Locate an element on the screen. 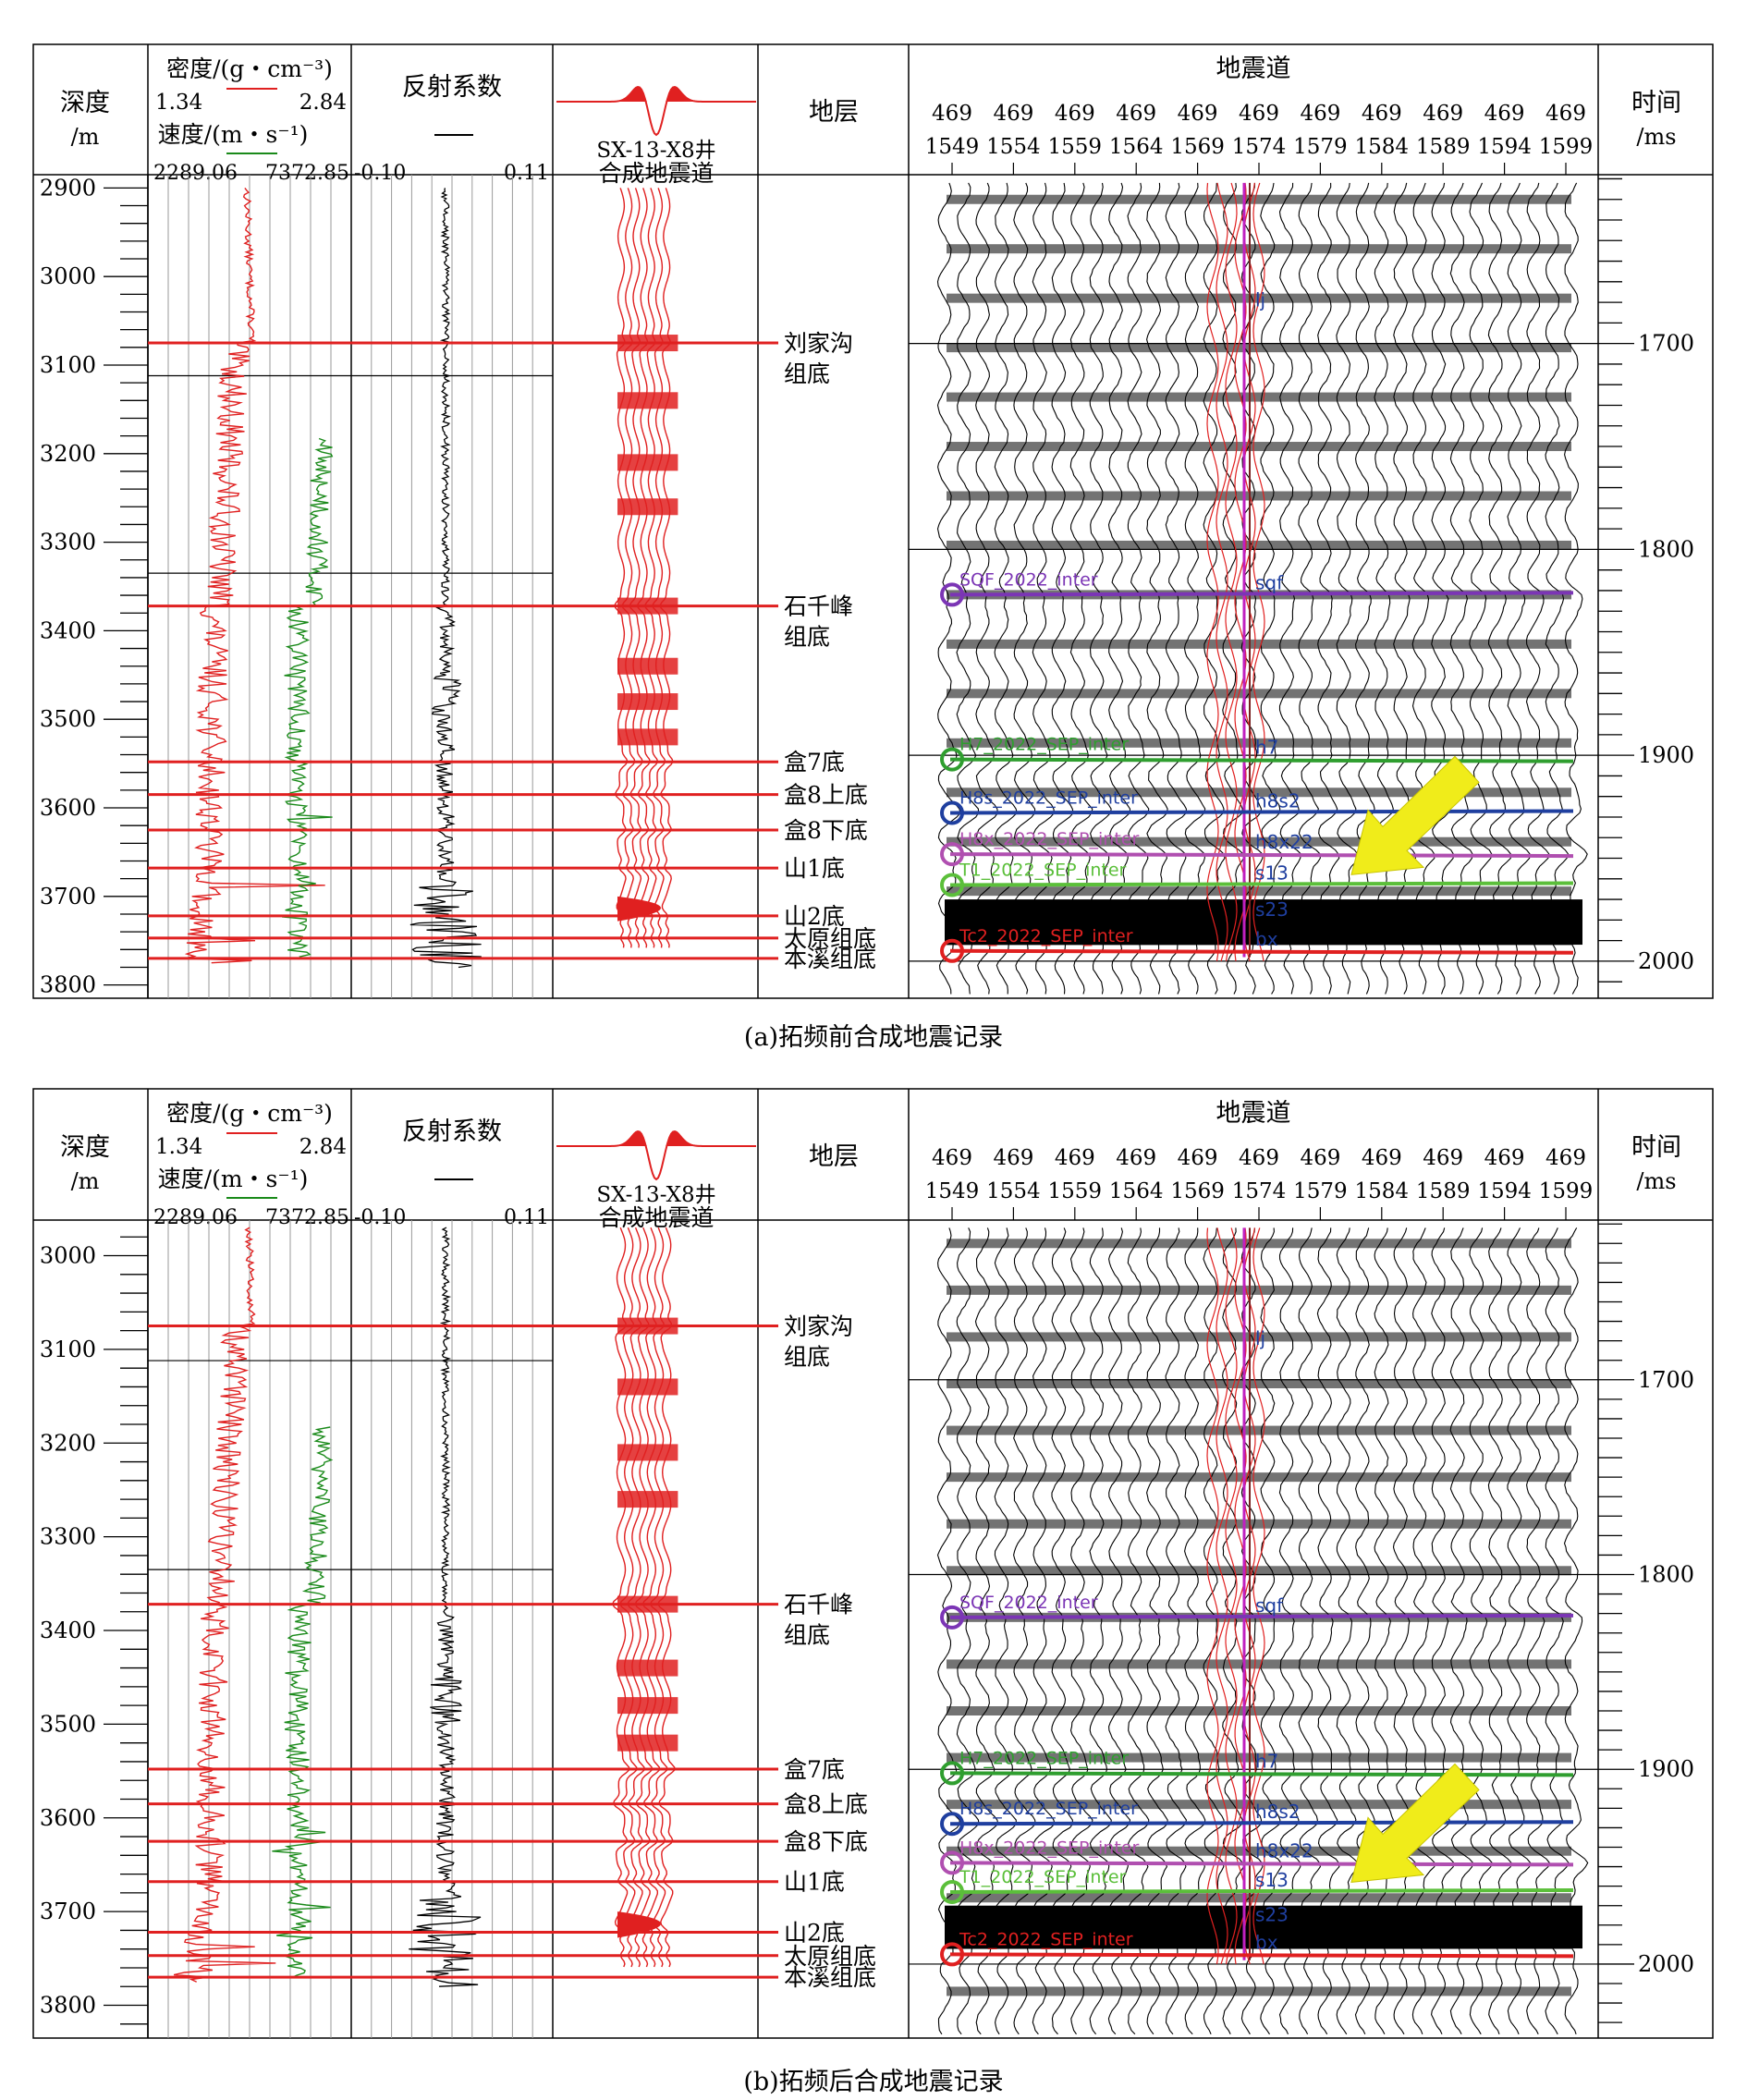  horizon-name: H8x_2022_SEP_inter is located at coordinates (1049, 839).